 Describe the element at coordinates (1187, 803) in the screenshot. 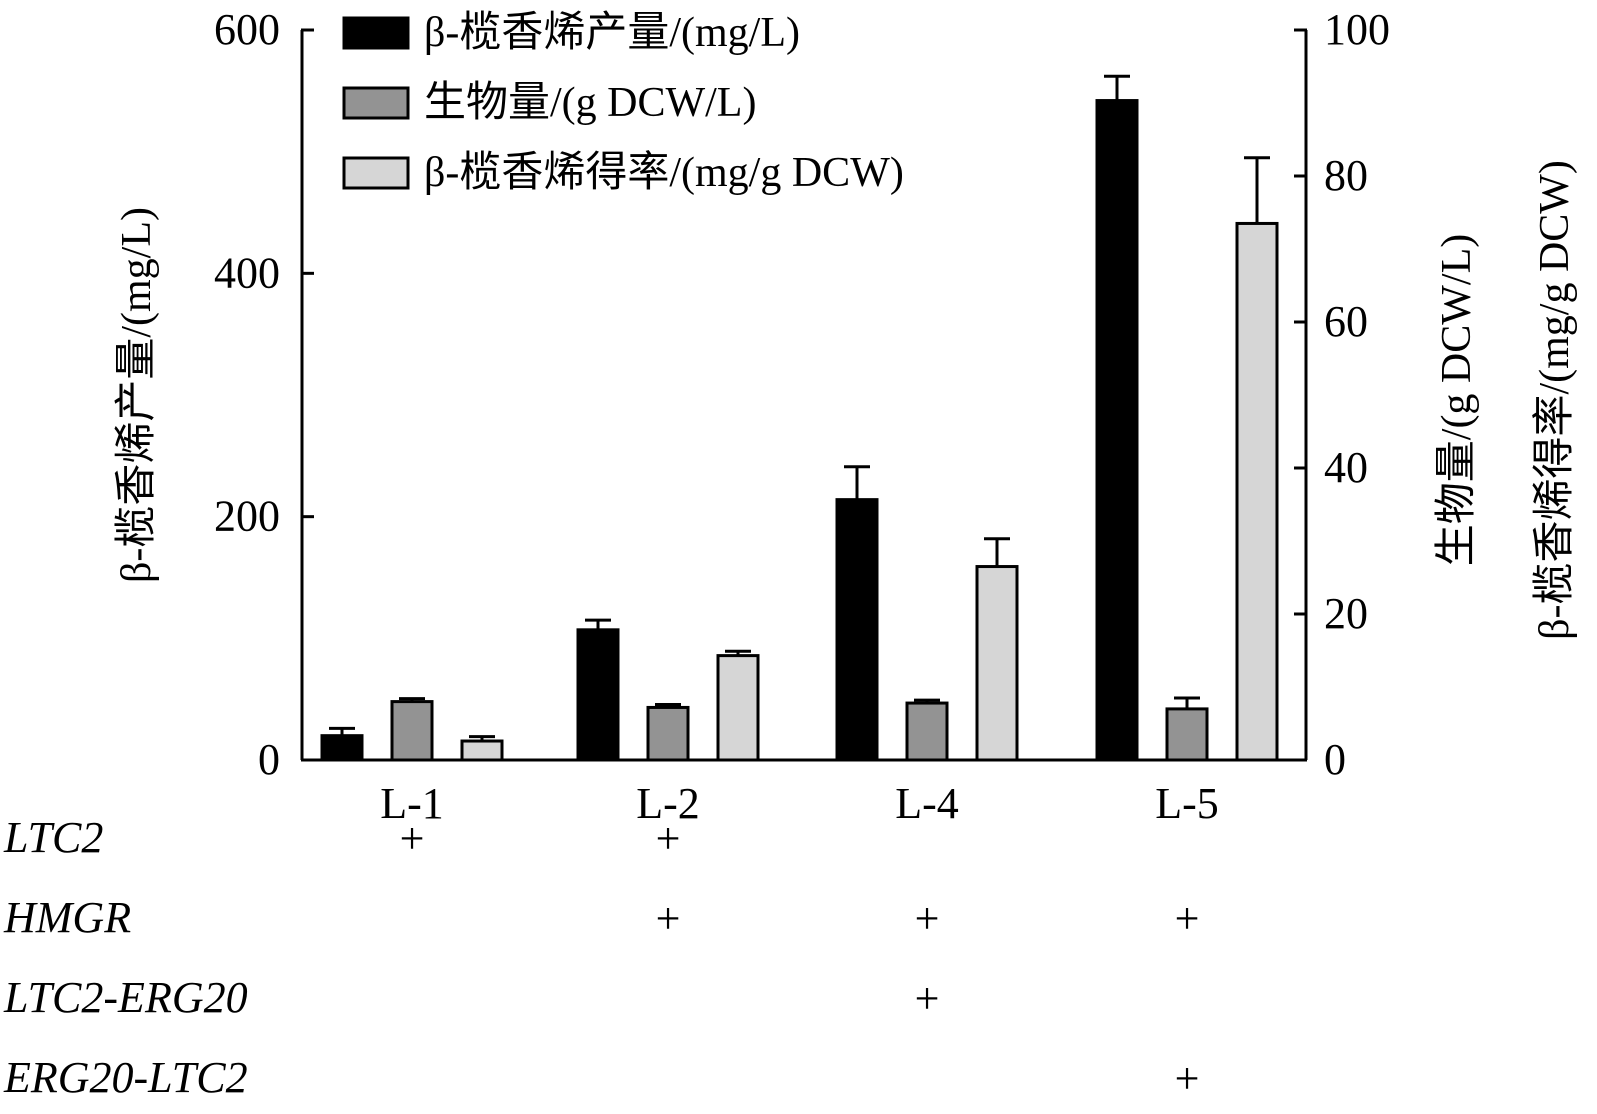

I see `category-label: L-5` at that location.